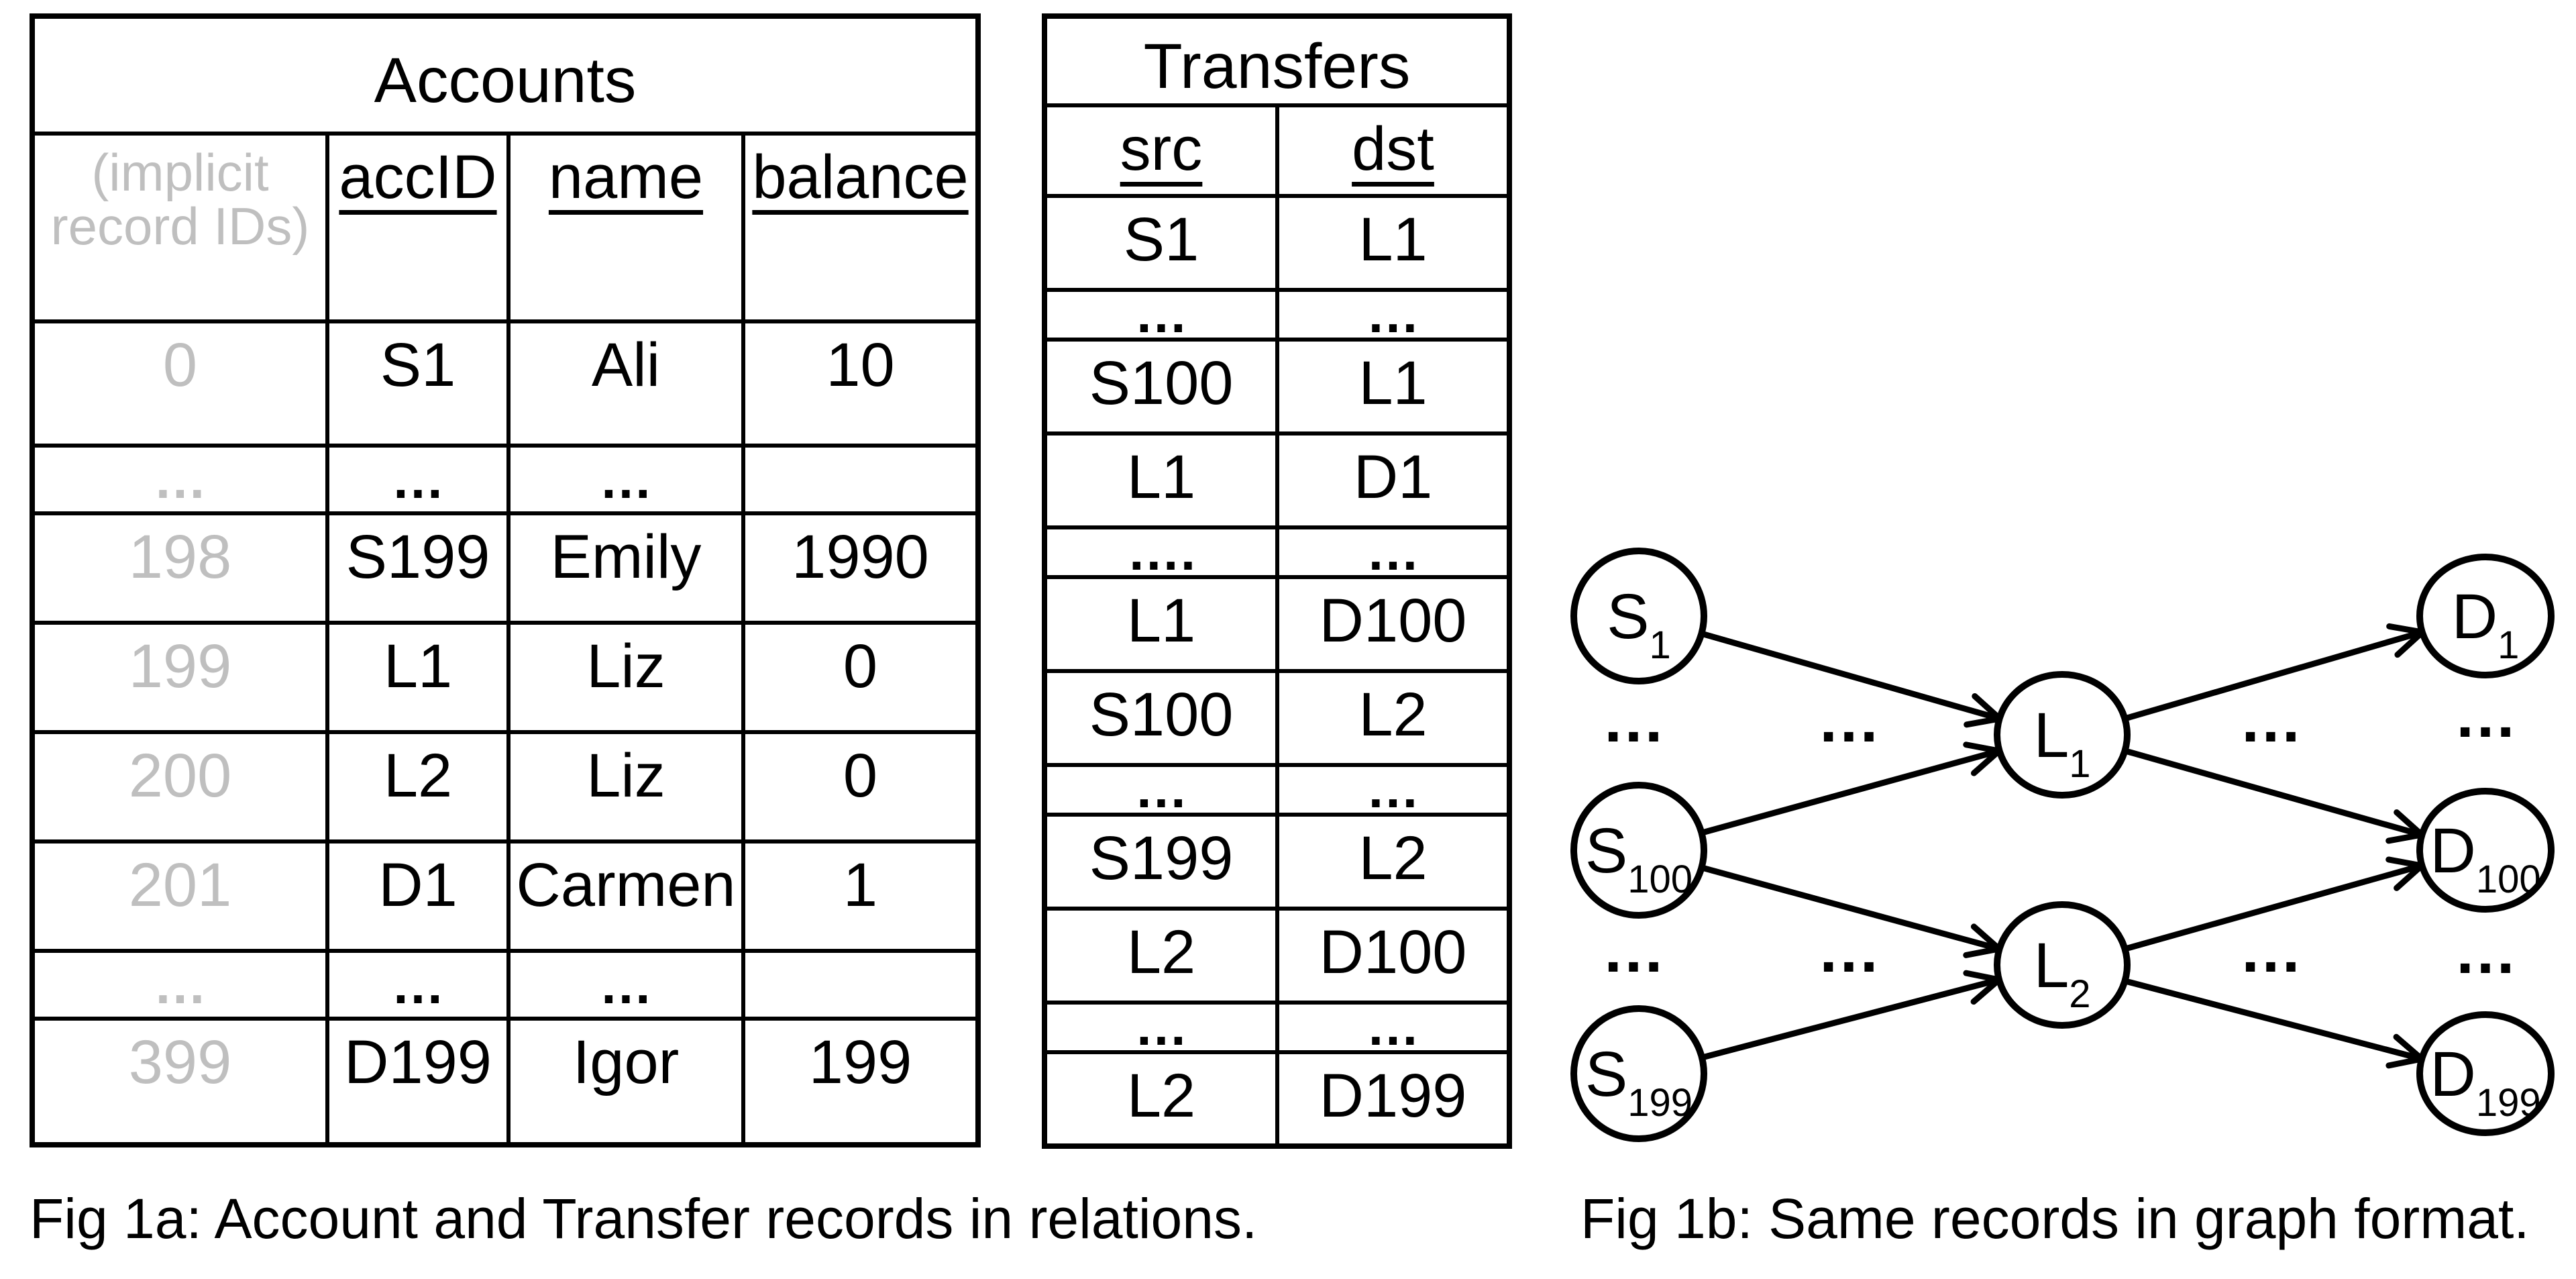 Image resolution: width=2576 pixels, height=1279 pixels. Describe the element at coordinates (625, 383) in the screenshot. I see `name-cell: Ali` at that location.